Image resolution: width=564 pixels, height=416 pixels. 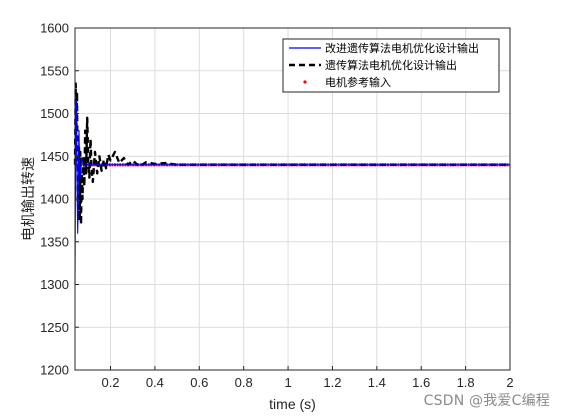 I want to click on y-tick-label: 1200, so click(x=54, y=370).